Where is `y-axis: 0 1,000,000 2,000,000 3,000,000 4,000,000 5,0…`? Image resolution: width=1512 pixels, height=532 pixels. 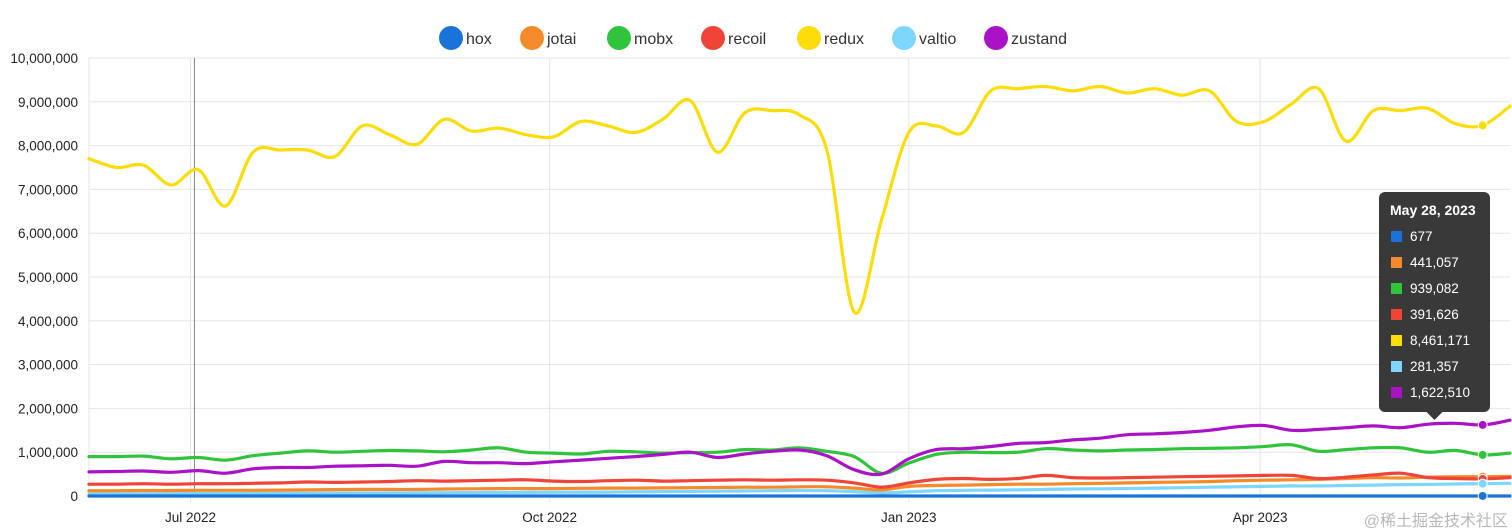
y-axis: 0 1,000,000 2,000,000 3,000,000 4,000,000 5,0… is located at coordinates (44, 277).